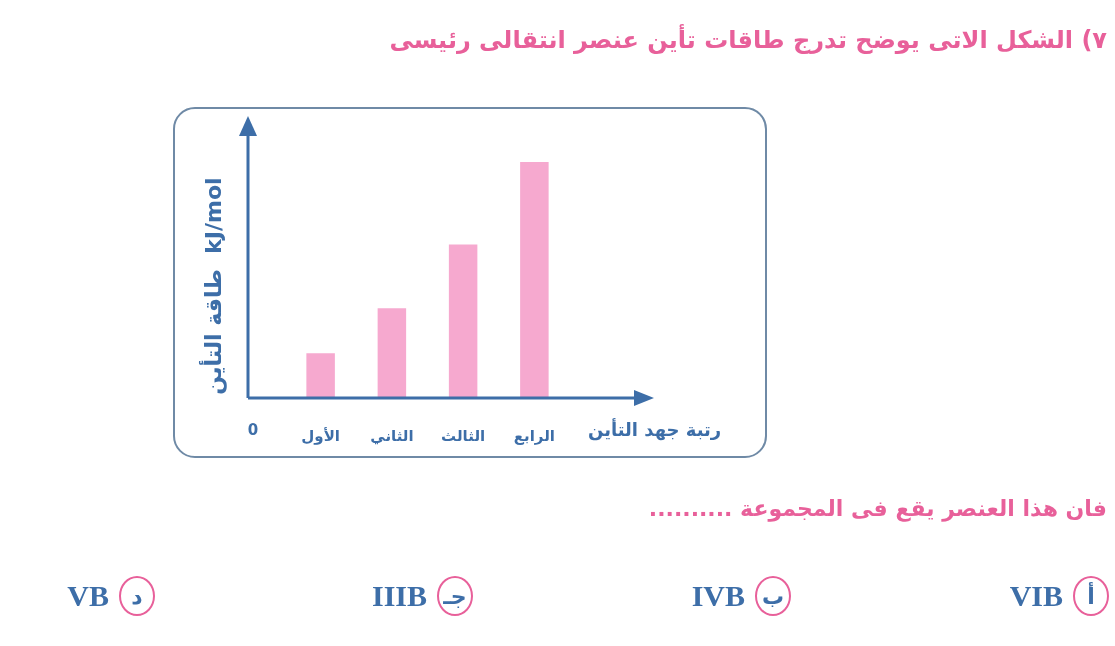 The height and width of the screenshot is (646, 1115). Describe the element at coordinates (392, 435) in the screenshot. I see `x-tick-label: الثاني` at that location.